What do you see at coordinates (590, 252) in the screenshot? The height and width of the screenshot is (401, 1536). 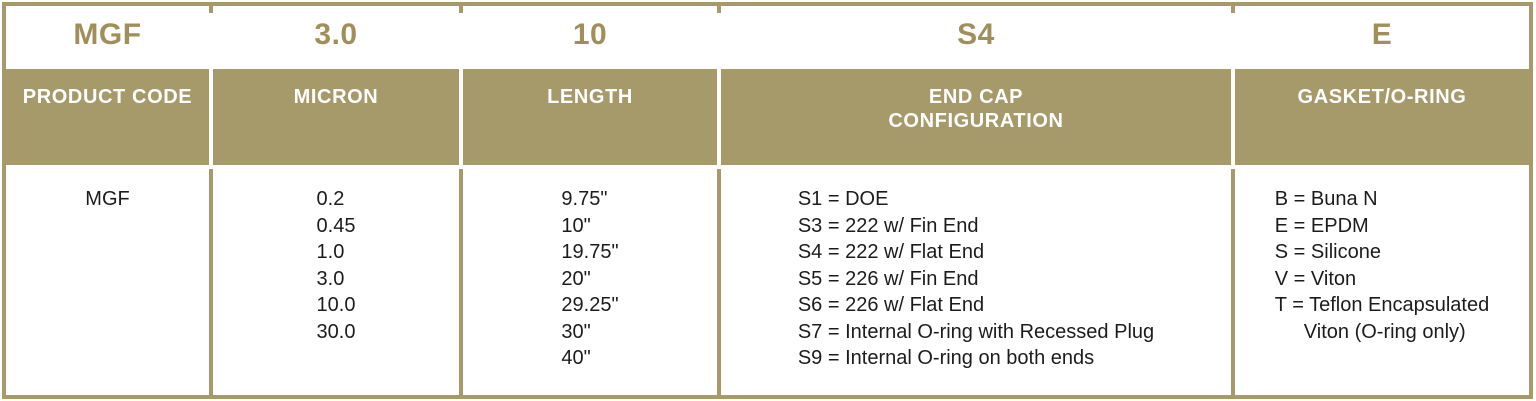 I see `length-value: 19.75"` at bounding box center [590, 252].